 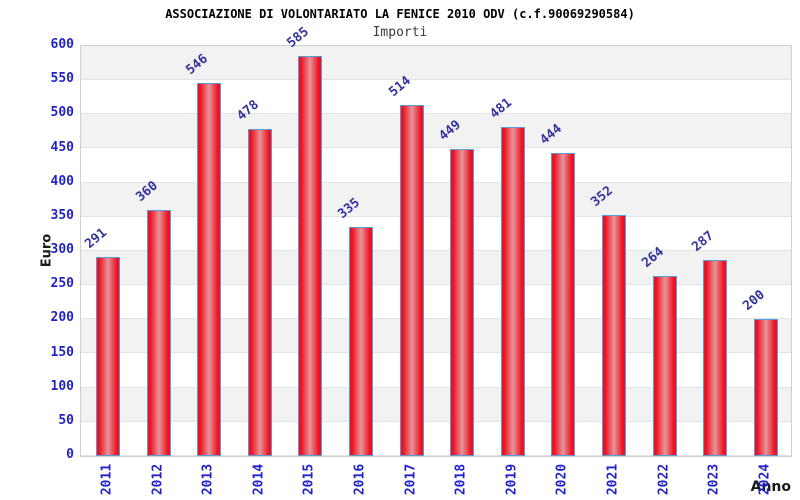 What do you see at coordinates (361, 341) in the screenshot?
I see `bar-2016` at bounding box center [361, 341].